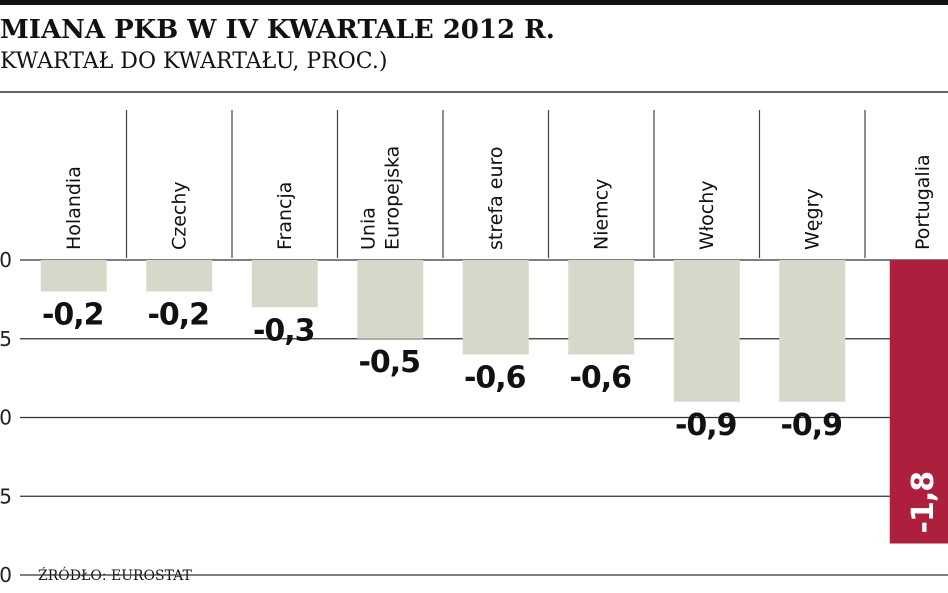 This screenshot has height=593, width=948. Describe the element at coordinates (285, 216) in the screenshot. I see `x-tick-label: Francja` at that location.